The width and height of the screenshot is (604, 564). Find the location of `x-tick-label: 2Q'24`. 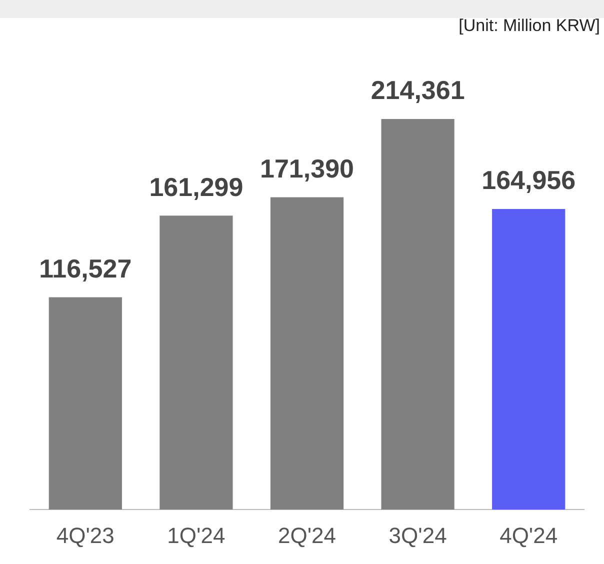

x-tick-label: 2Q'24 is located at coordinates (307, 535).